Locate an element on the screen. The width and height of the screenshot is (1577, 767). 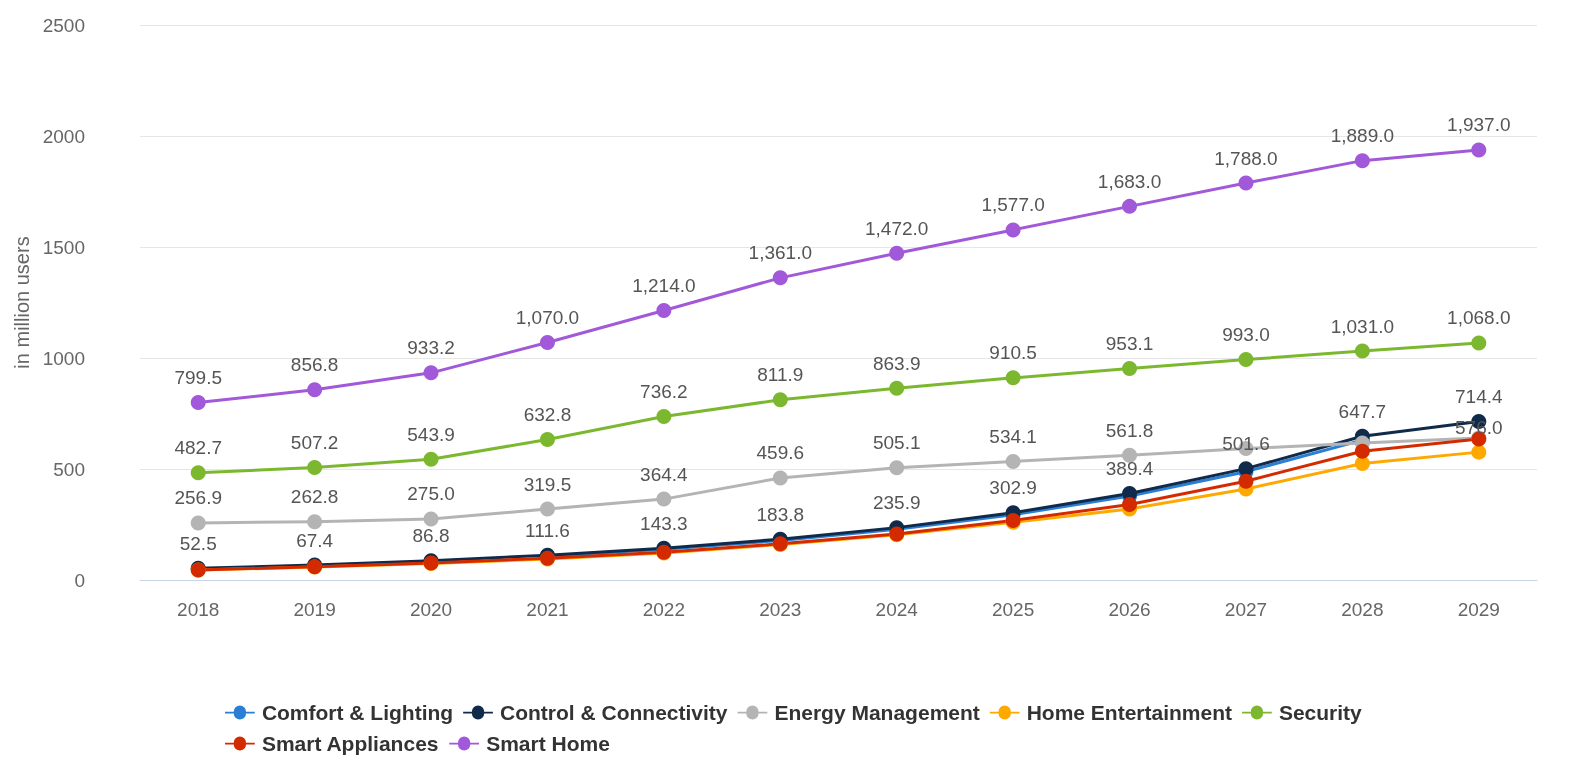
data-label: 1,577.0 is located at coordinates (1013, 205).